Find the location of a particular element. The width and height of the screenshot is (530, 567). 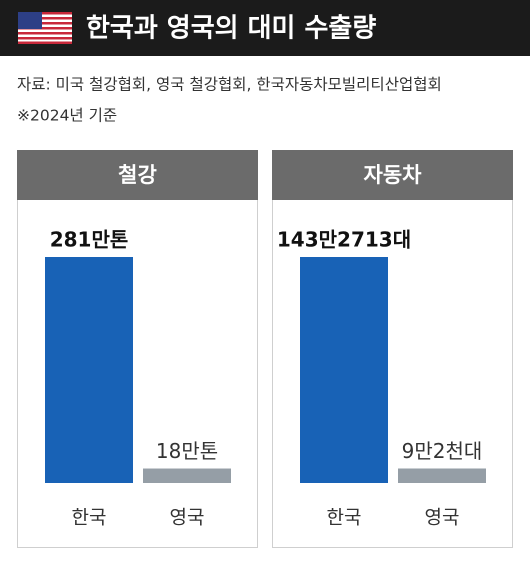

panel-title: 철강 is located at coordinates (137, 175).